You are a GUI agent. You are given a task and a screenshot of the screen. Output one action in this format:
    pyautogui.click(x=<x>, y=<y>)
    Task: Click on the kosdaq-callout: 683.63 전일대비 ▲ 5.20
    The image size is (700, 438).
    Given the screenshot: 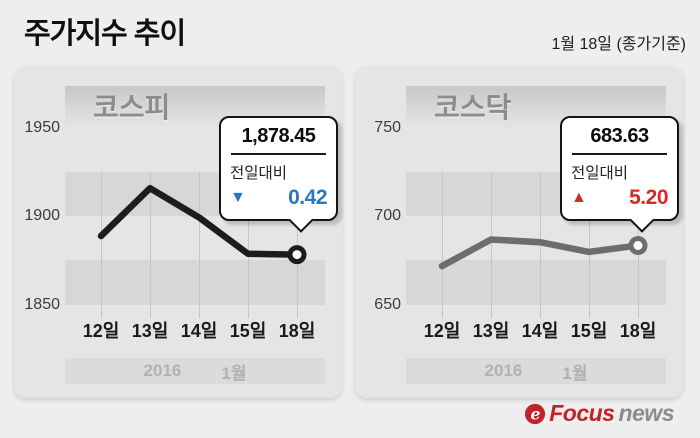 What is the action you would take?
    pyautogui.click(x=619, y=174)
    